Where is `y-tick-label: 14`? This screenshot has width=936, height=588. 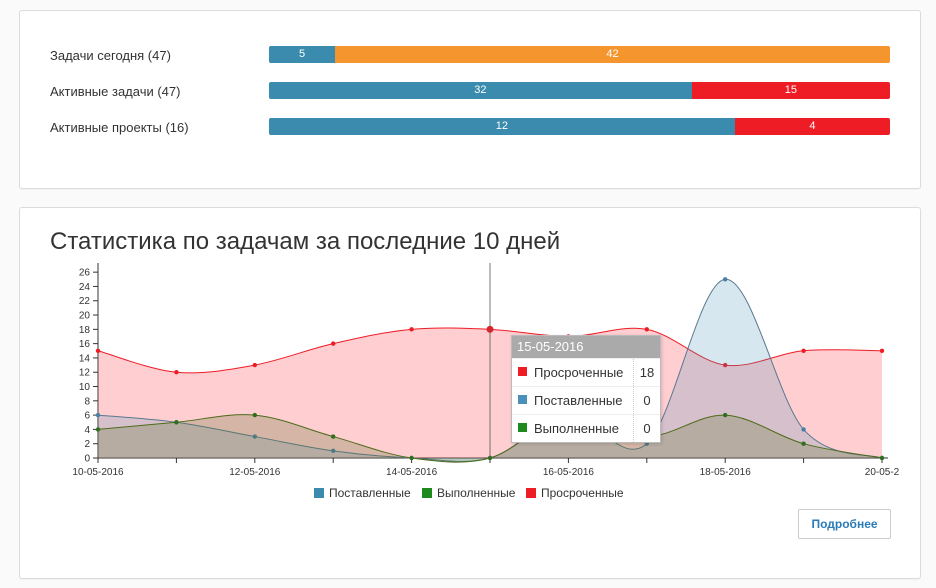 y-tick-label: 14 is located at coordinates (85, 358).